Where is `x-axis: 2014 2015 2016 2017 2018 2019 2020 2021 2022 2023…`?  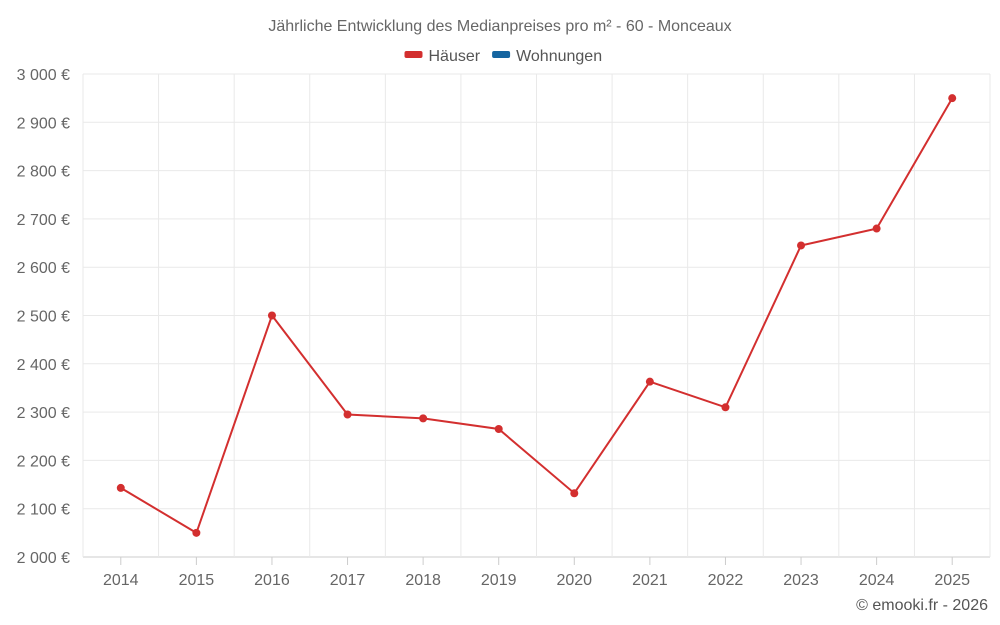
x-axis: 2014 2015 2016 2017 2018 2019 2020 2021 2022 2023… is located at coordinates (536, 573).